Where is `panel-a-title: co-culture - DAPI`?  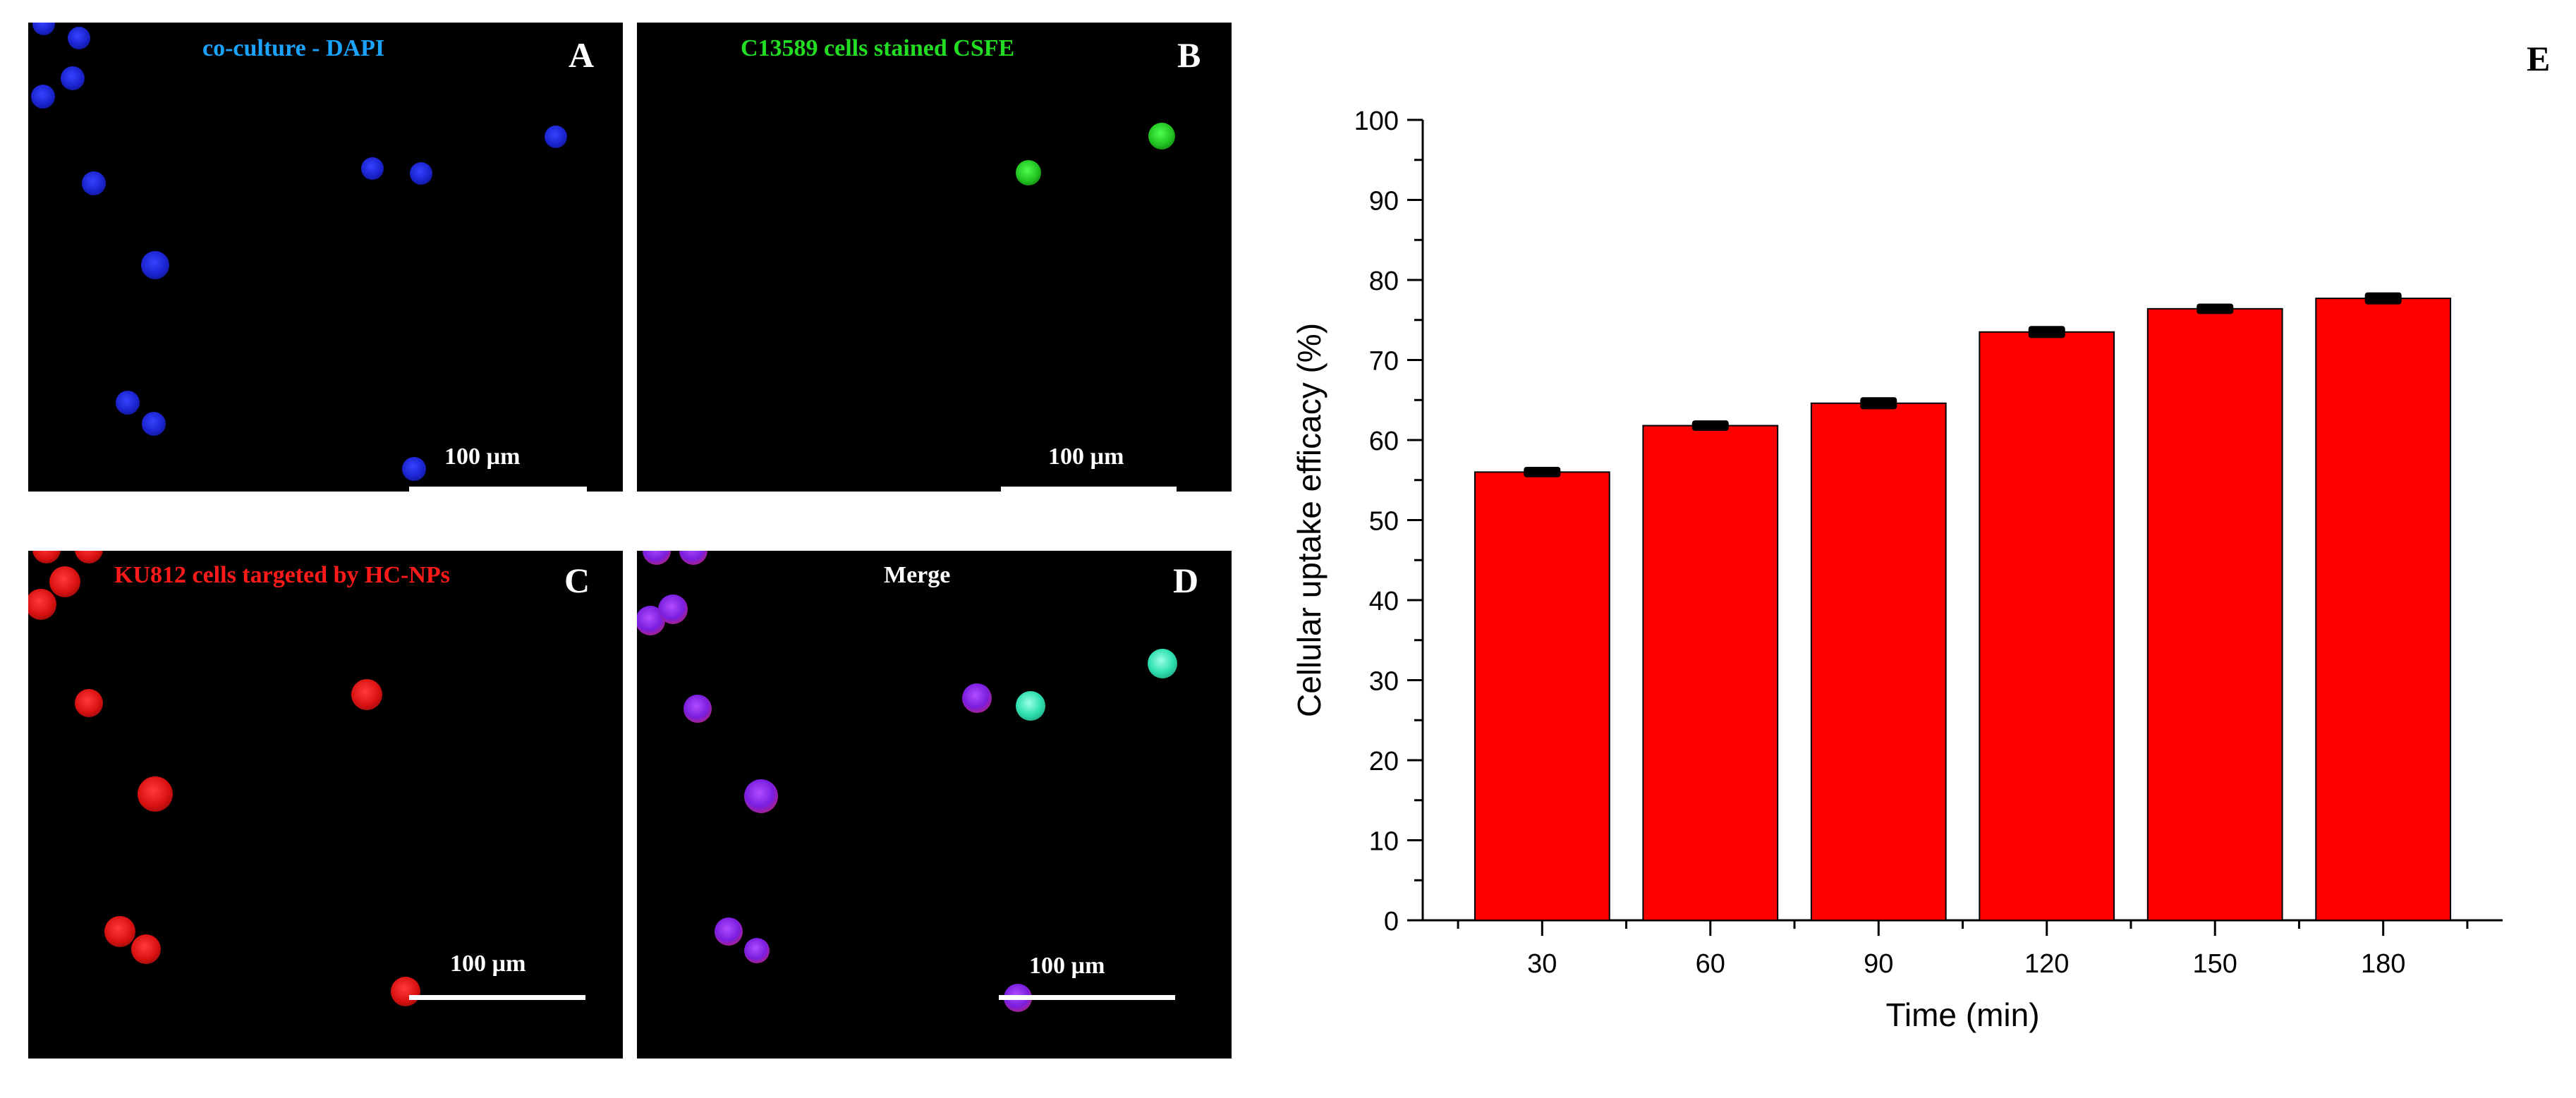 panel-a-title: co-culture - DAPI is located at coordinates (293, 48).